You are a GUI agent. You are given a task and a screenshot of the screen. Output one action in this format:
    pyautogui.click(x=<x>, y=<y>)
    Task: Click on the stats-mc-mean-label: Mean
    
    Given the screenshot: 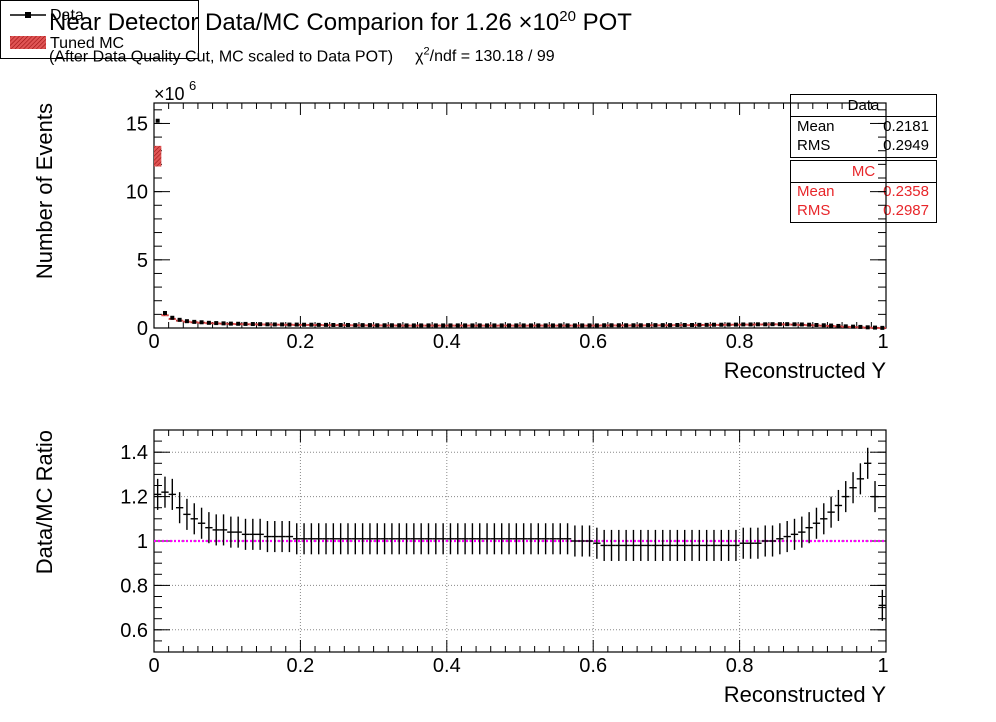 What is the action you would take?
    pyautogui.click(x=816, y=191)
    